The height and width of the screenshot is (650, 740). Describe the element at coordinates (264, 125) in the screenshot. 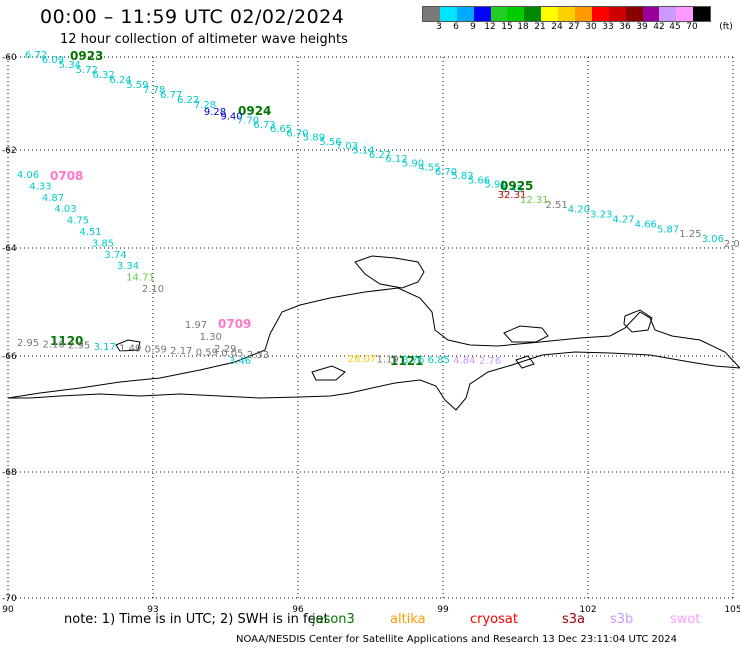

I see `wave-height-value: 6.73` at that location.